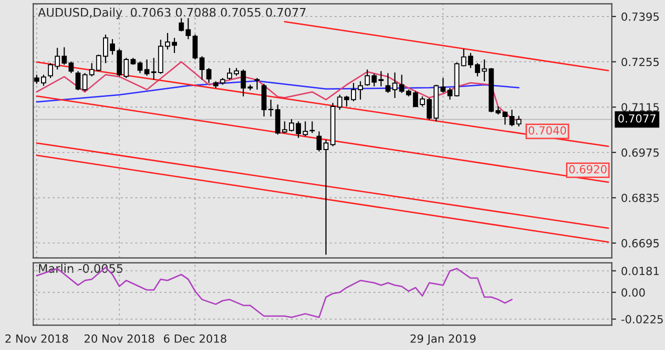 The image size is (665, 350). I want to click on ref-line-label: 0.7077, so click(637, 118).